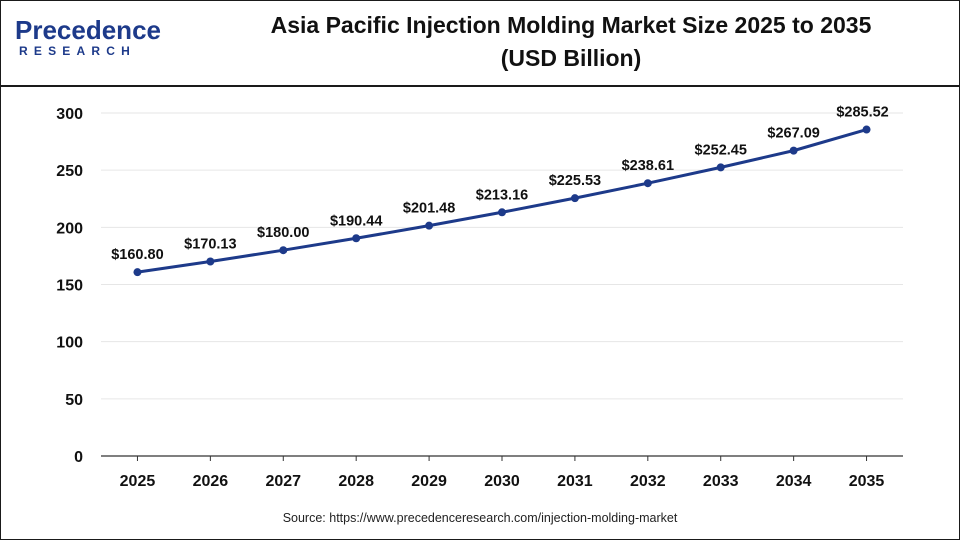  Describe the element at coordinates (88, 30) in the screenshot. I see `logo-wordmark: Precedence` at that location.